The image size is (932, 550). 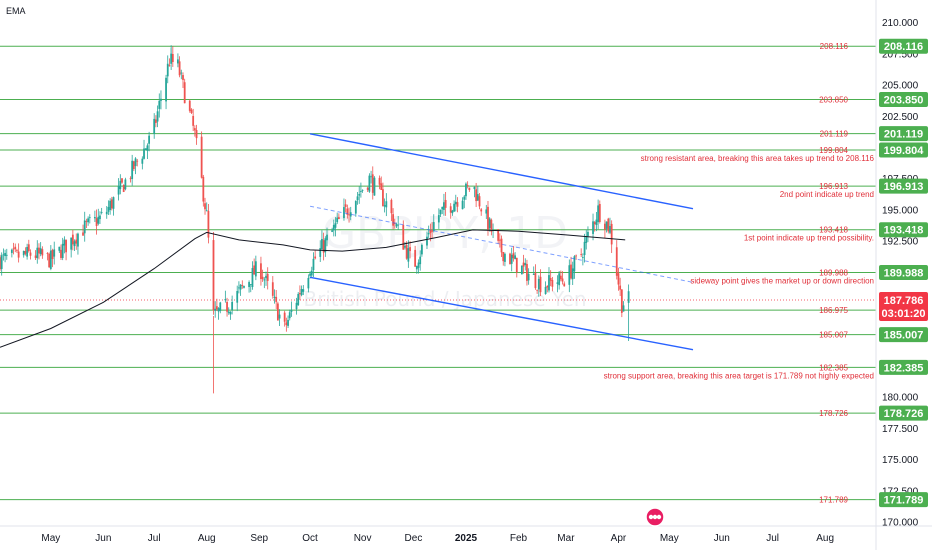 I want to click on current-price-tag-bg, so click(x=903, y=306).